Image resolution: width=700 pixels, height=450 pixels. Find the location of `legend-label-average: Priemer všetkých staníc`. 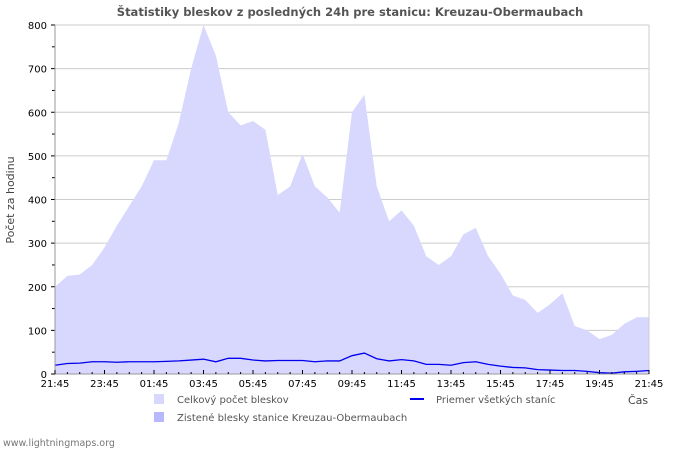

legend-label-average: Priemer všetkých staníc is located at coordinates (496, 400).